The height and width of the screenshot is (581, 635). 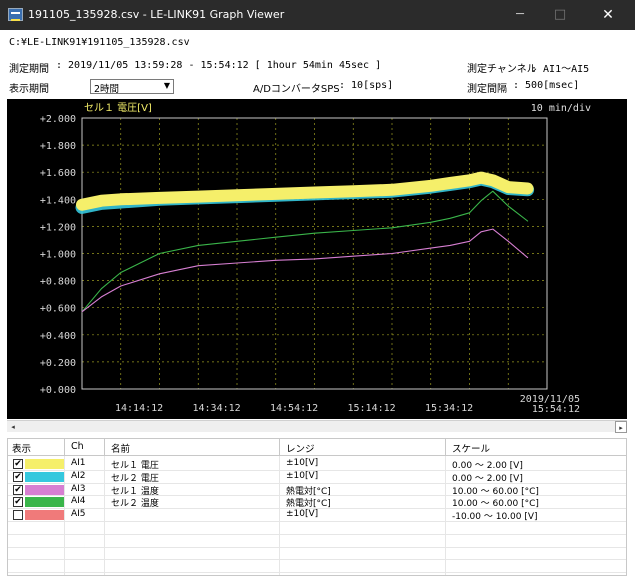 I want to click on header-range: レンジ, so click(x=300, y=449).